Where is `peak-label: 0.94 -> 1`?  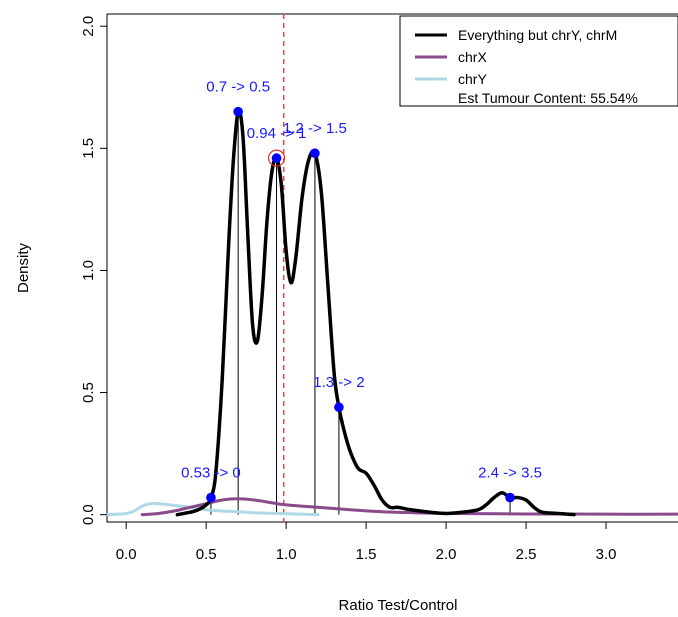
peak-label: 0.94 -> 1 is located at coordinates (277, 133).